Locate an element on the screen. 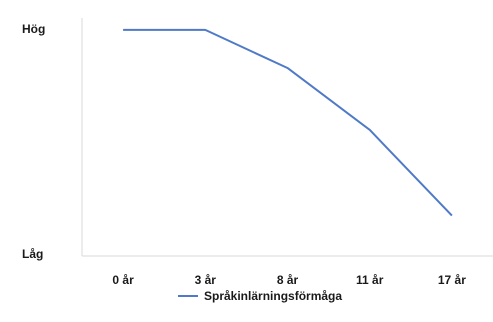 This screenshot has height=322, width=493. legend: Språkinlärningsförmåga is located at coordinates (260, 296).